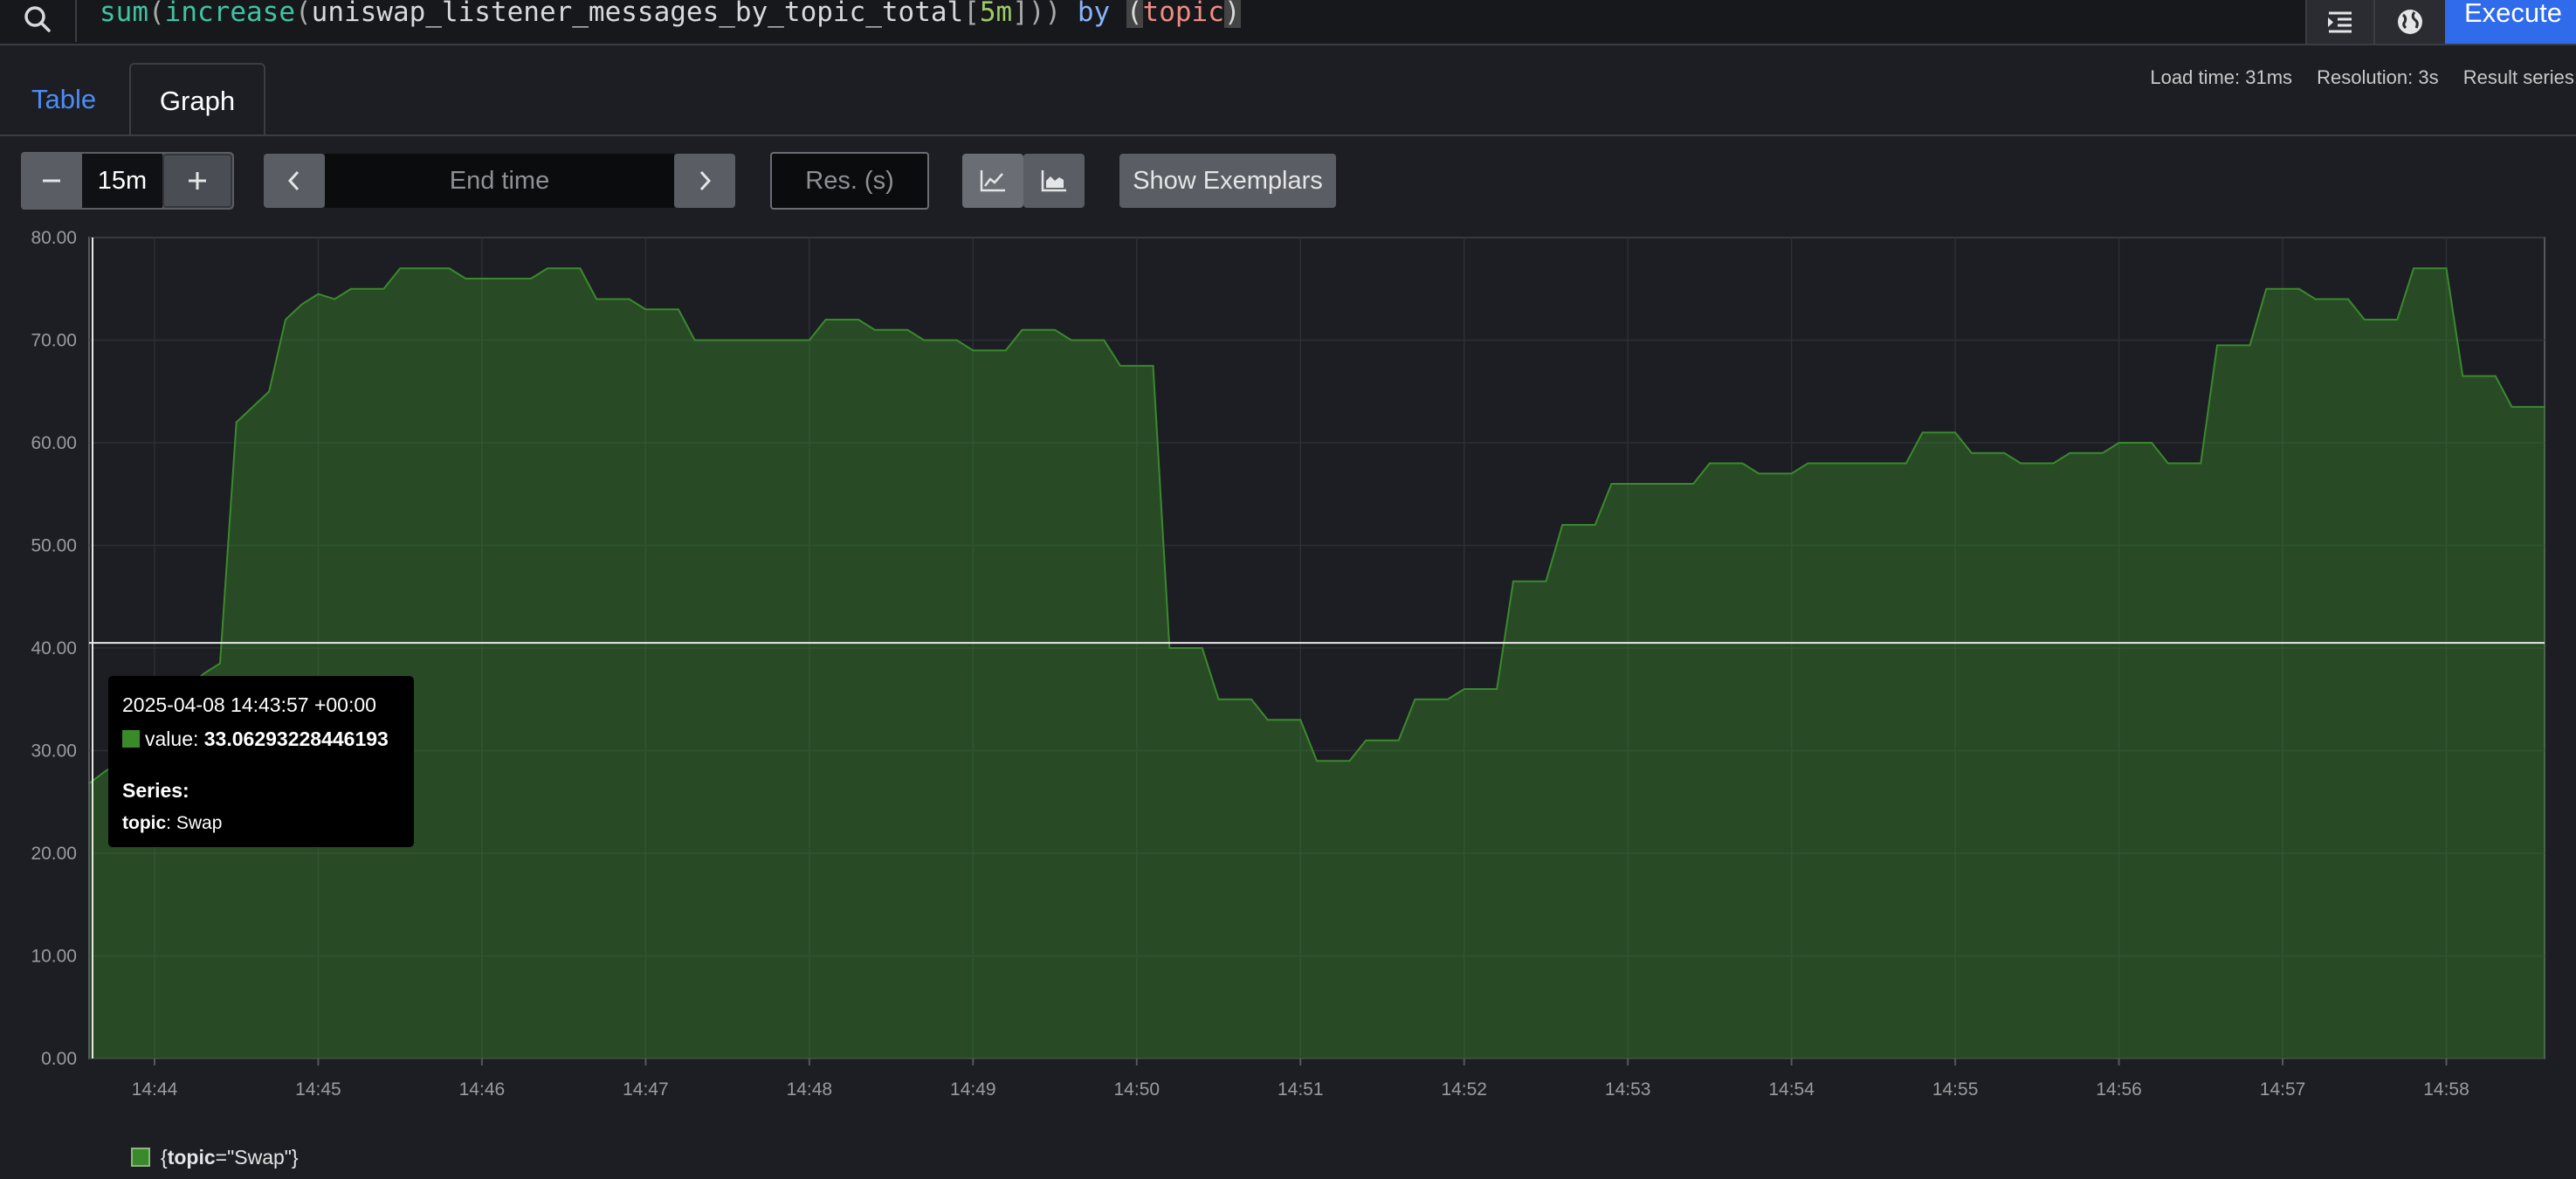 The height and width of the screenshot is (1179, 2576). What do you see at coordinates (637, 14) in the screenshot?
I see `query-metric: uniswap_listener_messages_by_topic_total` at bounding box center [637, 14].